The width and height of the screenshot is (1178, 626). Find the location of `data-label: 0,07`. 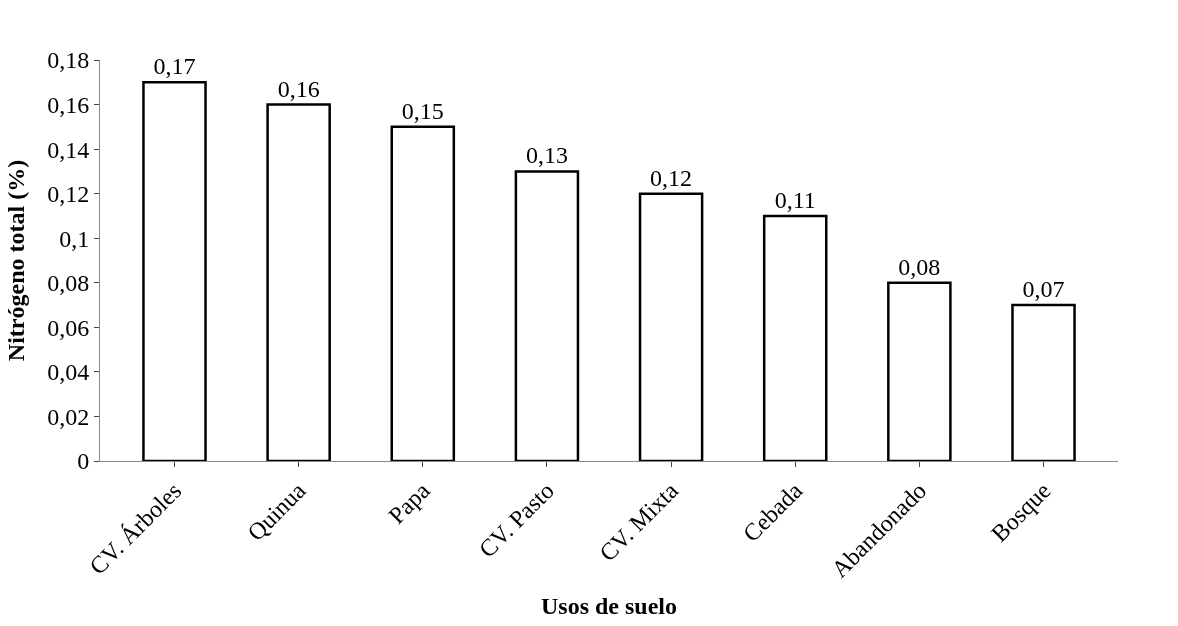

data-label: 0,07 is located at coordinates (1043, 289).